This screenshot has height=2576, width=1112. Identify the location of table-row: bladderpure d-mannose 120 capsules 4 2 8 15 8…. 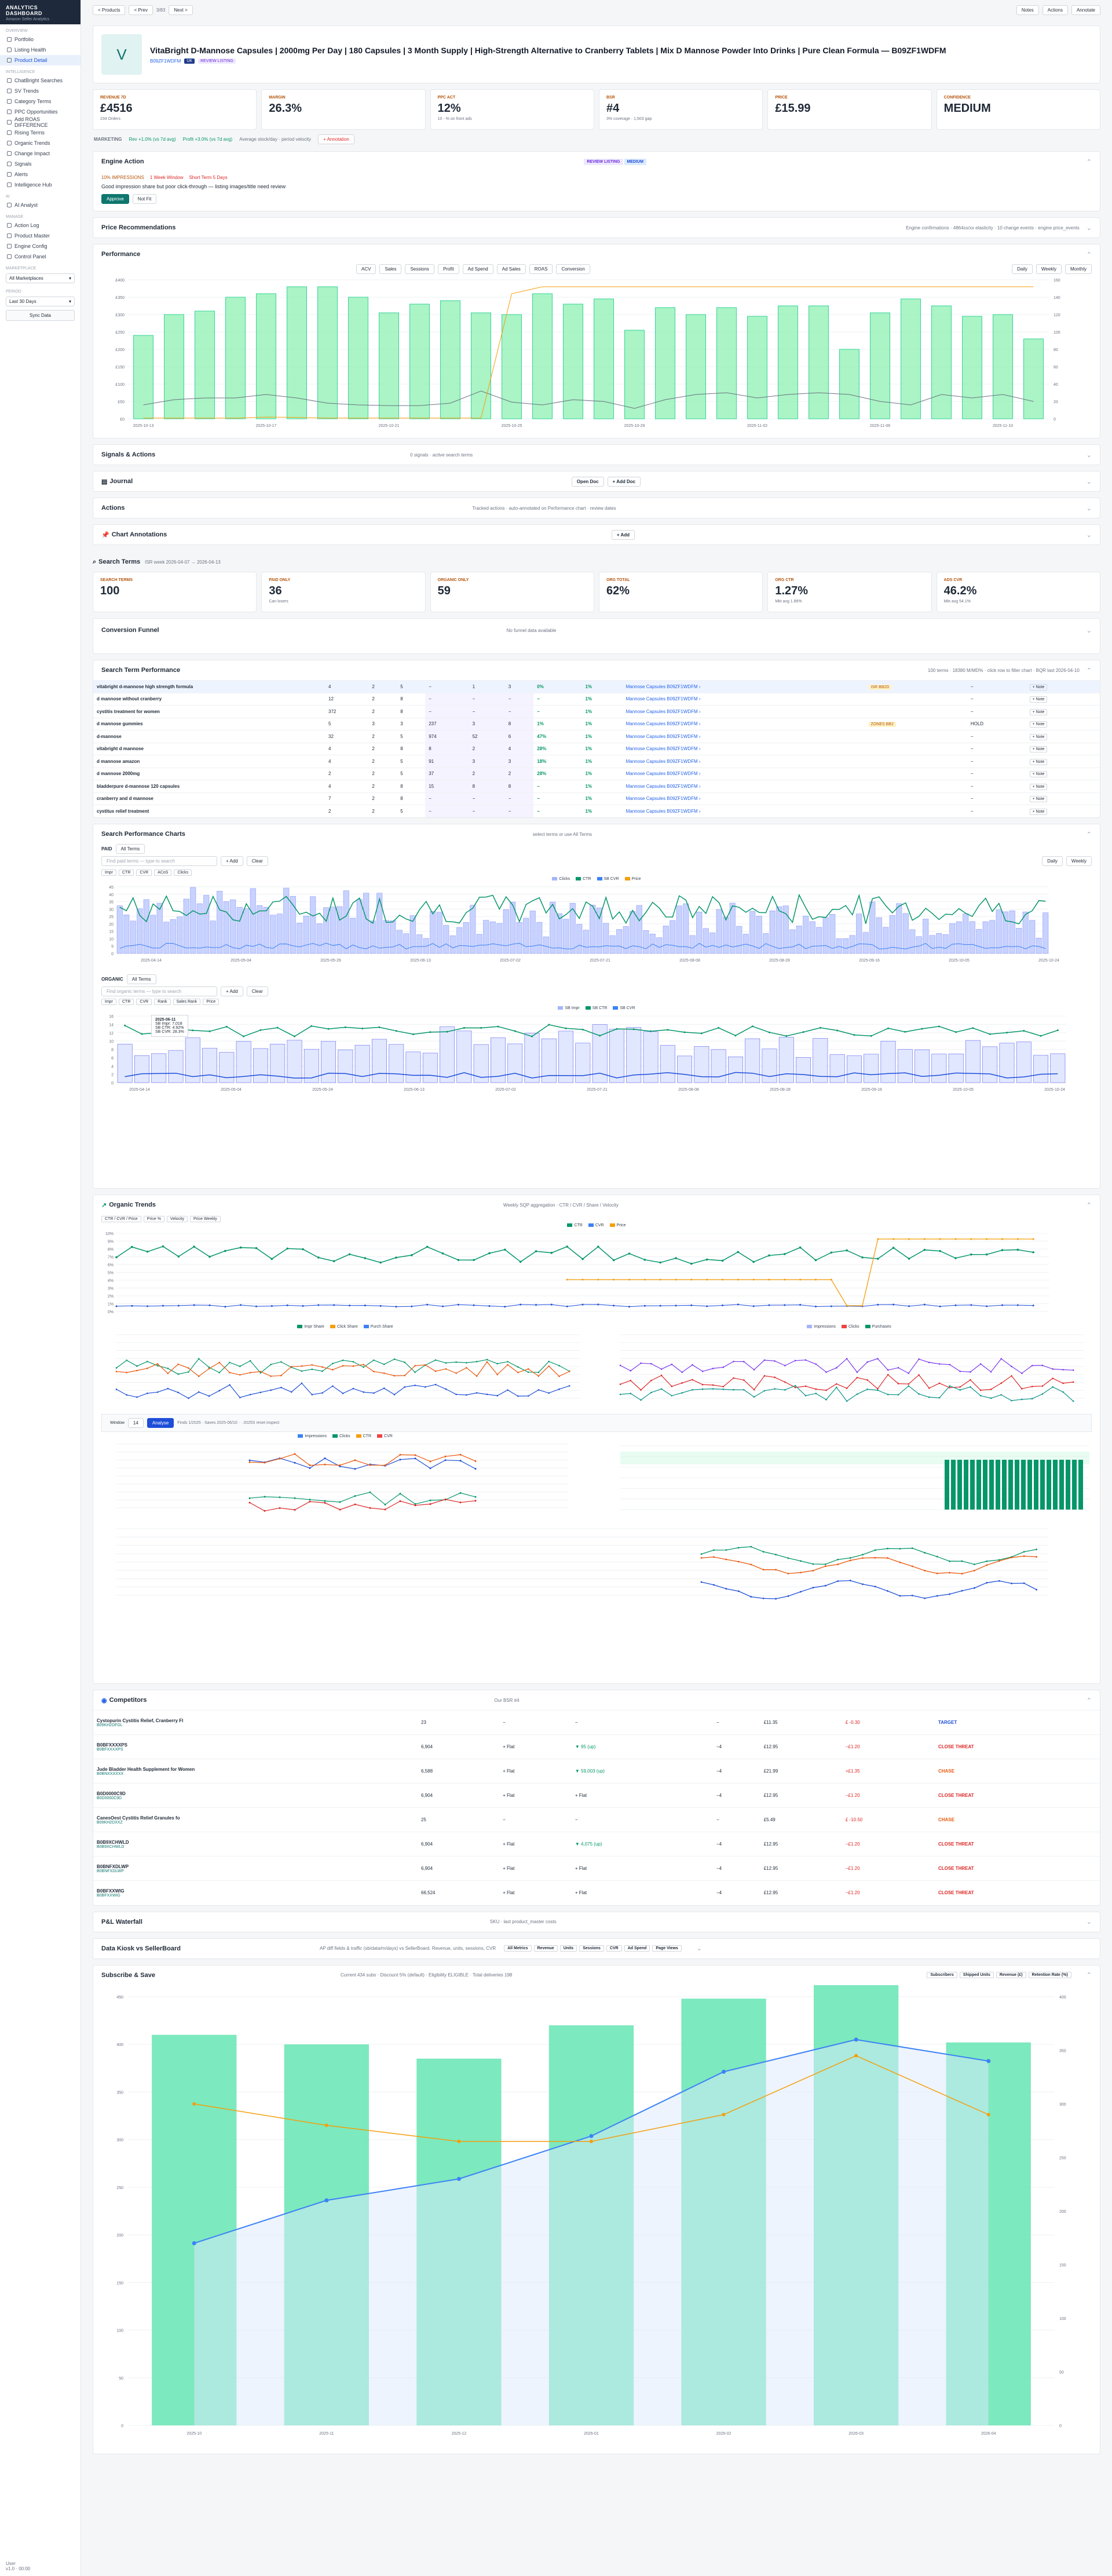
(596, 786).